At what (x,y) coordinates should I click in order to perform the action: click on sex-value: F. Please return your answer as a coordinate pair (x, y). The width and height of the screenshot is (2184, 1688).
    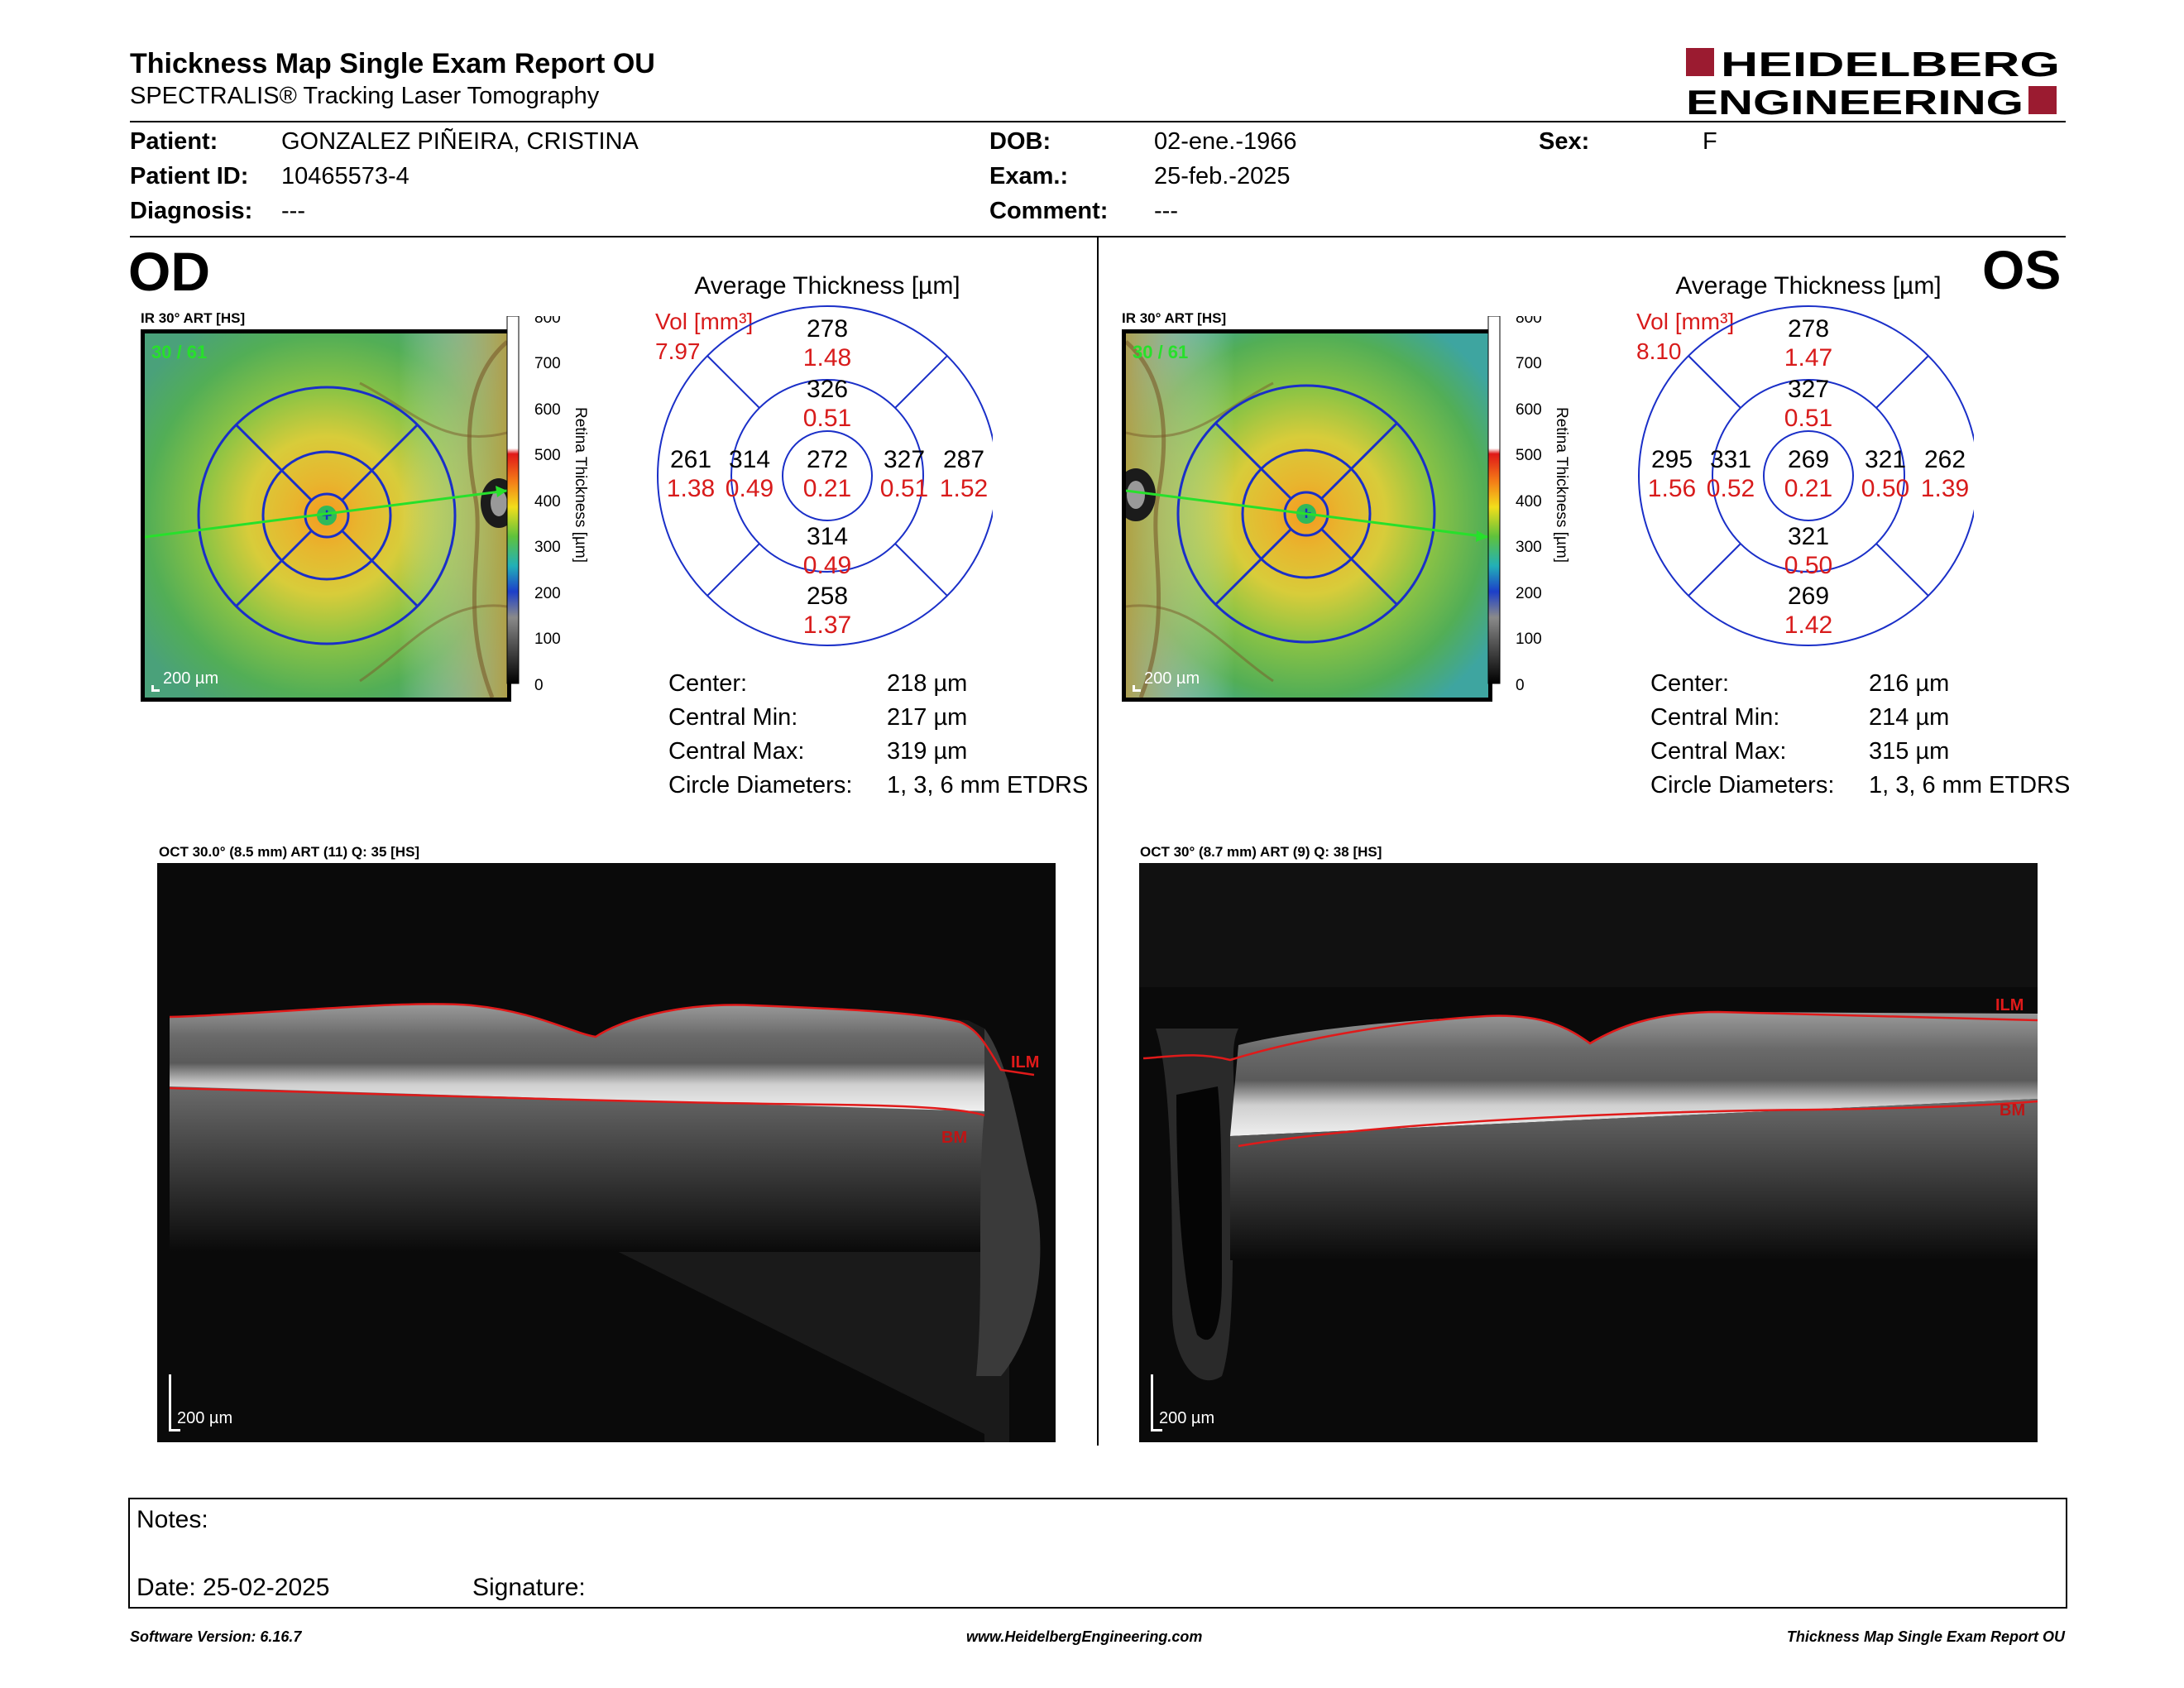
    Looking at the image, I should click on (1710, 141).